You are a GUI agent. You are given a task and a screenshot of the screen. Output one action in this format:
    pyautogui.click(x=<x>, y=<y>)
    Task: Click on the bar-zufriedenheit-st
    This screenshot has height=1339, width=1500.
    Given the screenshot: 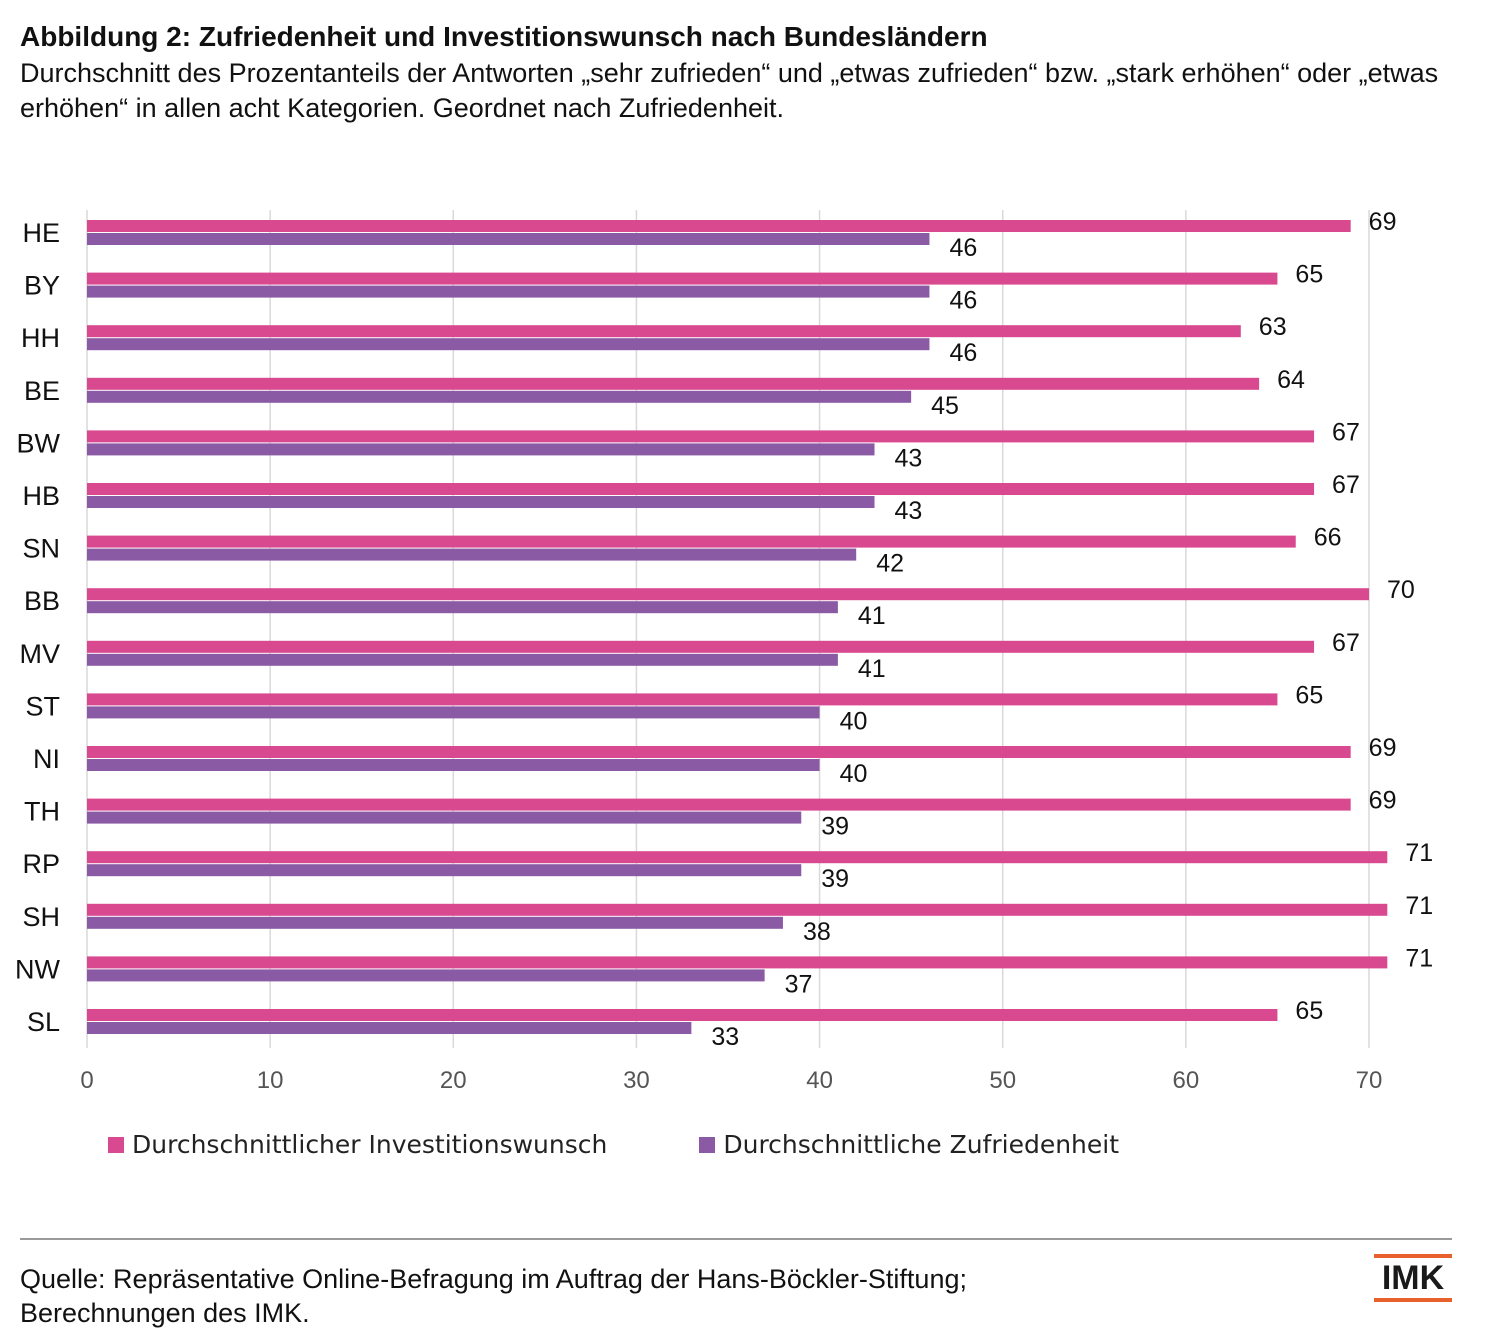 What is the action you would take?
    pyautogui.click(x=453, y=712)
    